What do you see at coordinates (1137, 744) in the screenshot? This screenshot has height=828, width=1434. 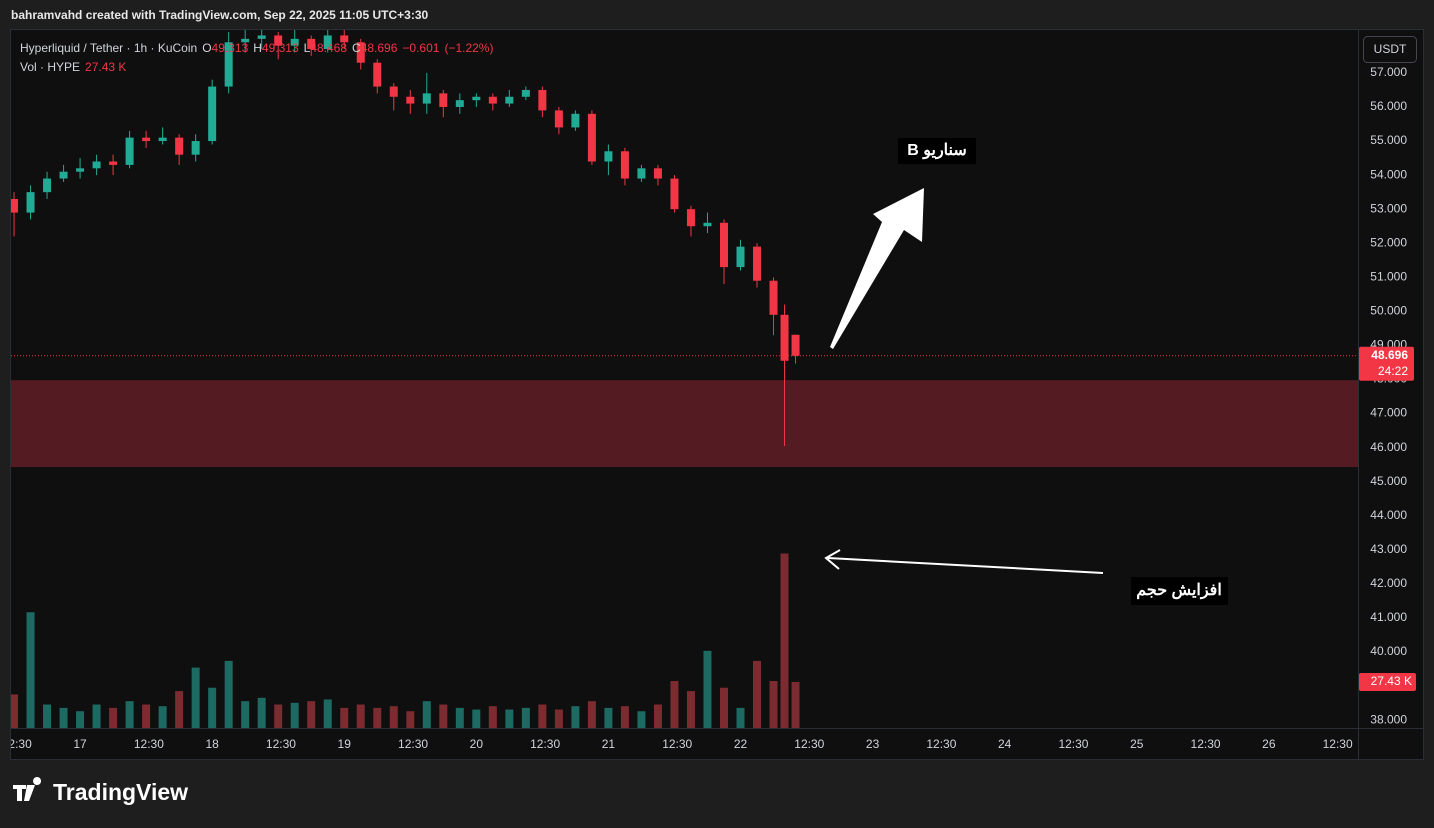 I see `x-tick-label: 25` at bounding box center [1137, 744].